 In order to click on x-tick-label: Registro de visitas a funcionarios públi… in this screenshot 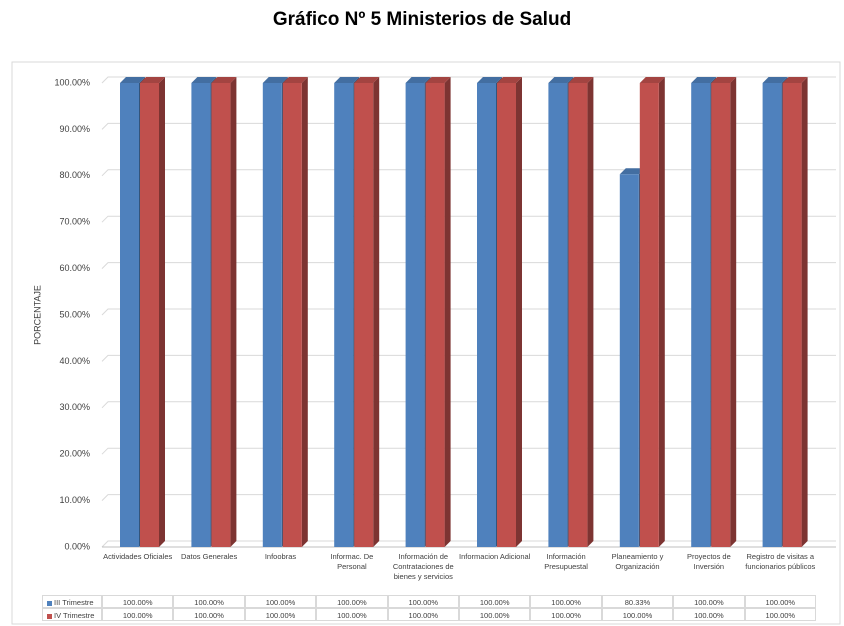, I will do `click(780, 561)`.